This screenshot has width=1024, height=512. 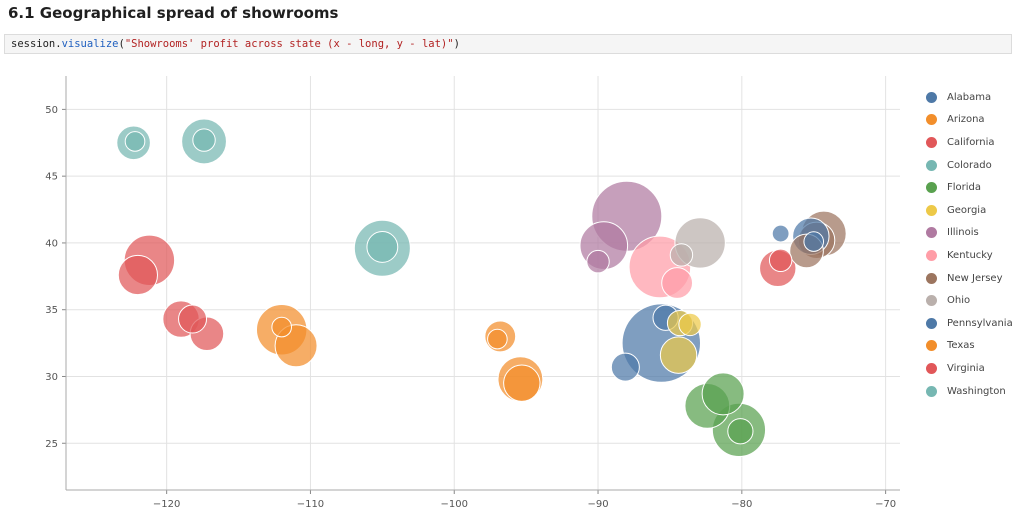 I want to click on y-tick-label: 25, so click(x=51, y=444).